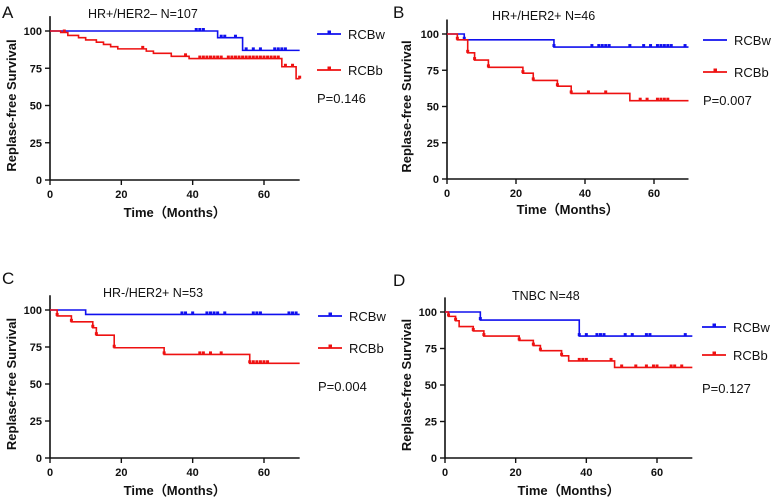  What do you see at coordinates (433, 144) in the screenshot?
I see `y-tick-label: 25` at bounding box center [433, 144].